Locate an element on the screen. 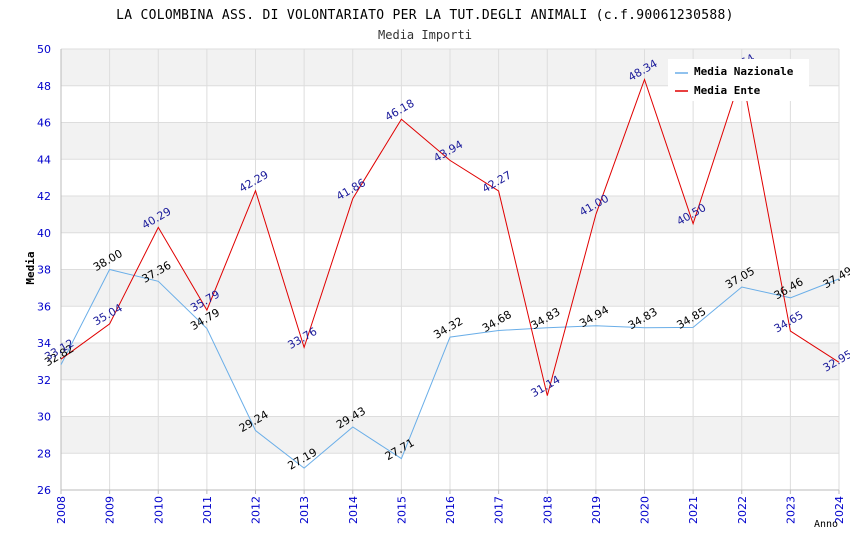  y-tick-label: 48 is located at coordinates (44, 86).